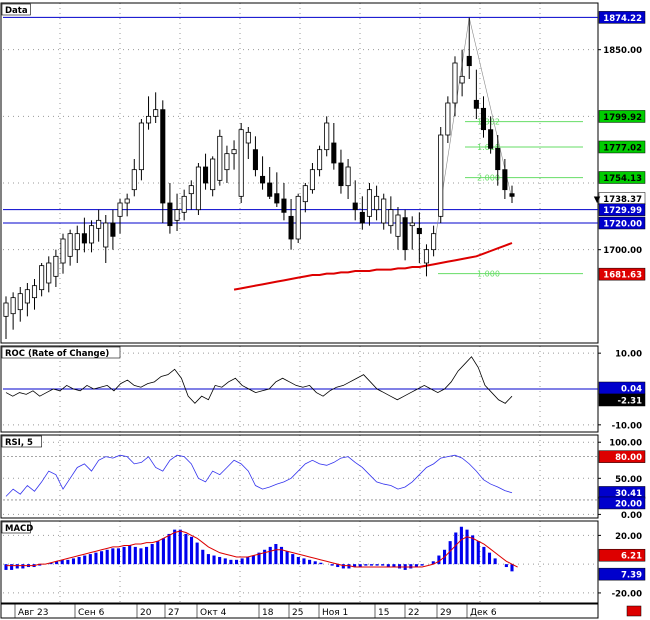 This screenshot has width=650, height=620. I want to click on rsi-axis-label: 50.00, so click(628, 480).